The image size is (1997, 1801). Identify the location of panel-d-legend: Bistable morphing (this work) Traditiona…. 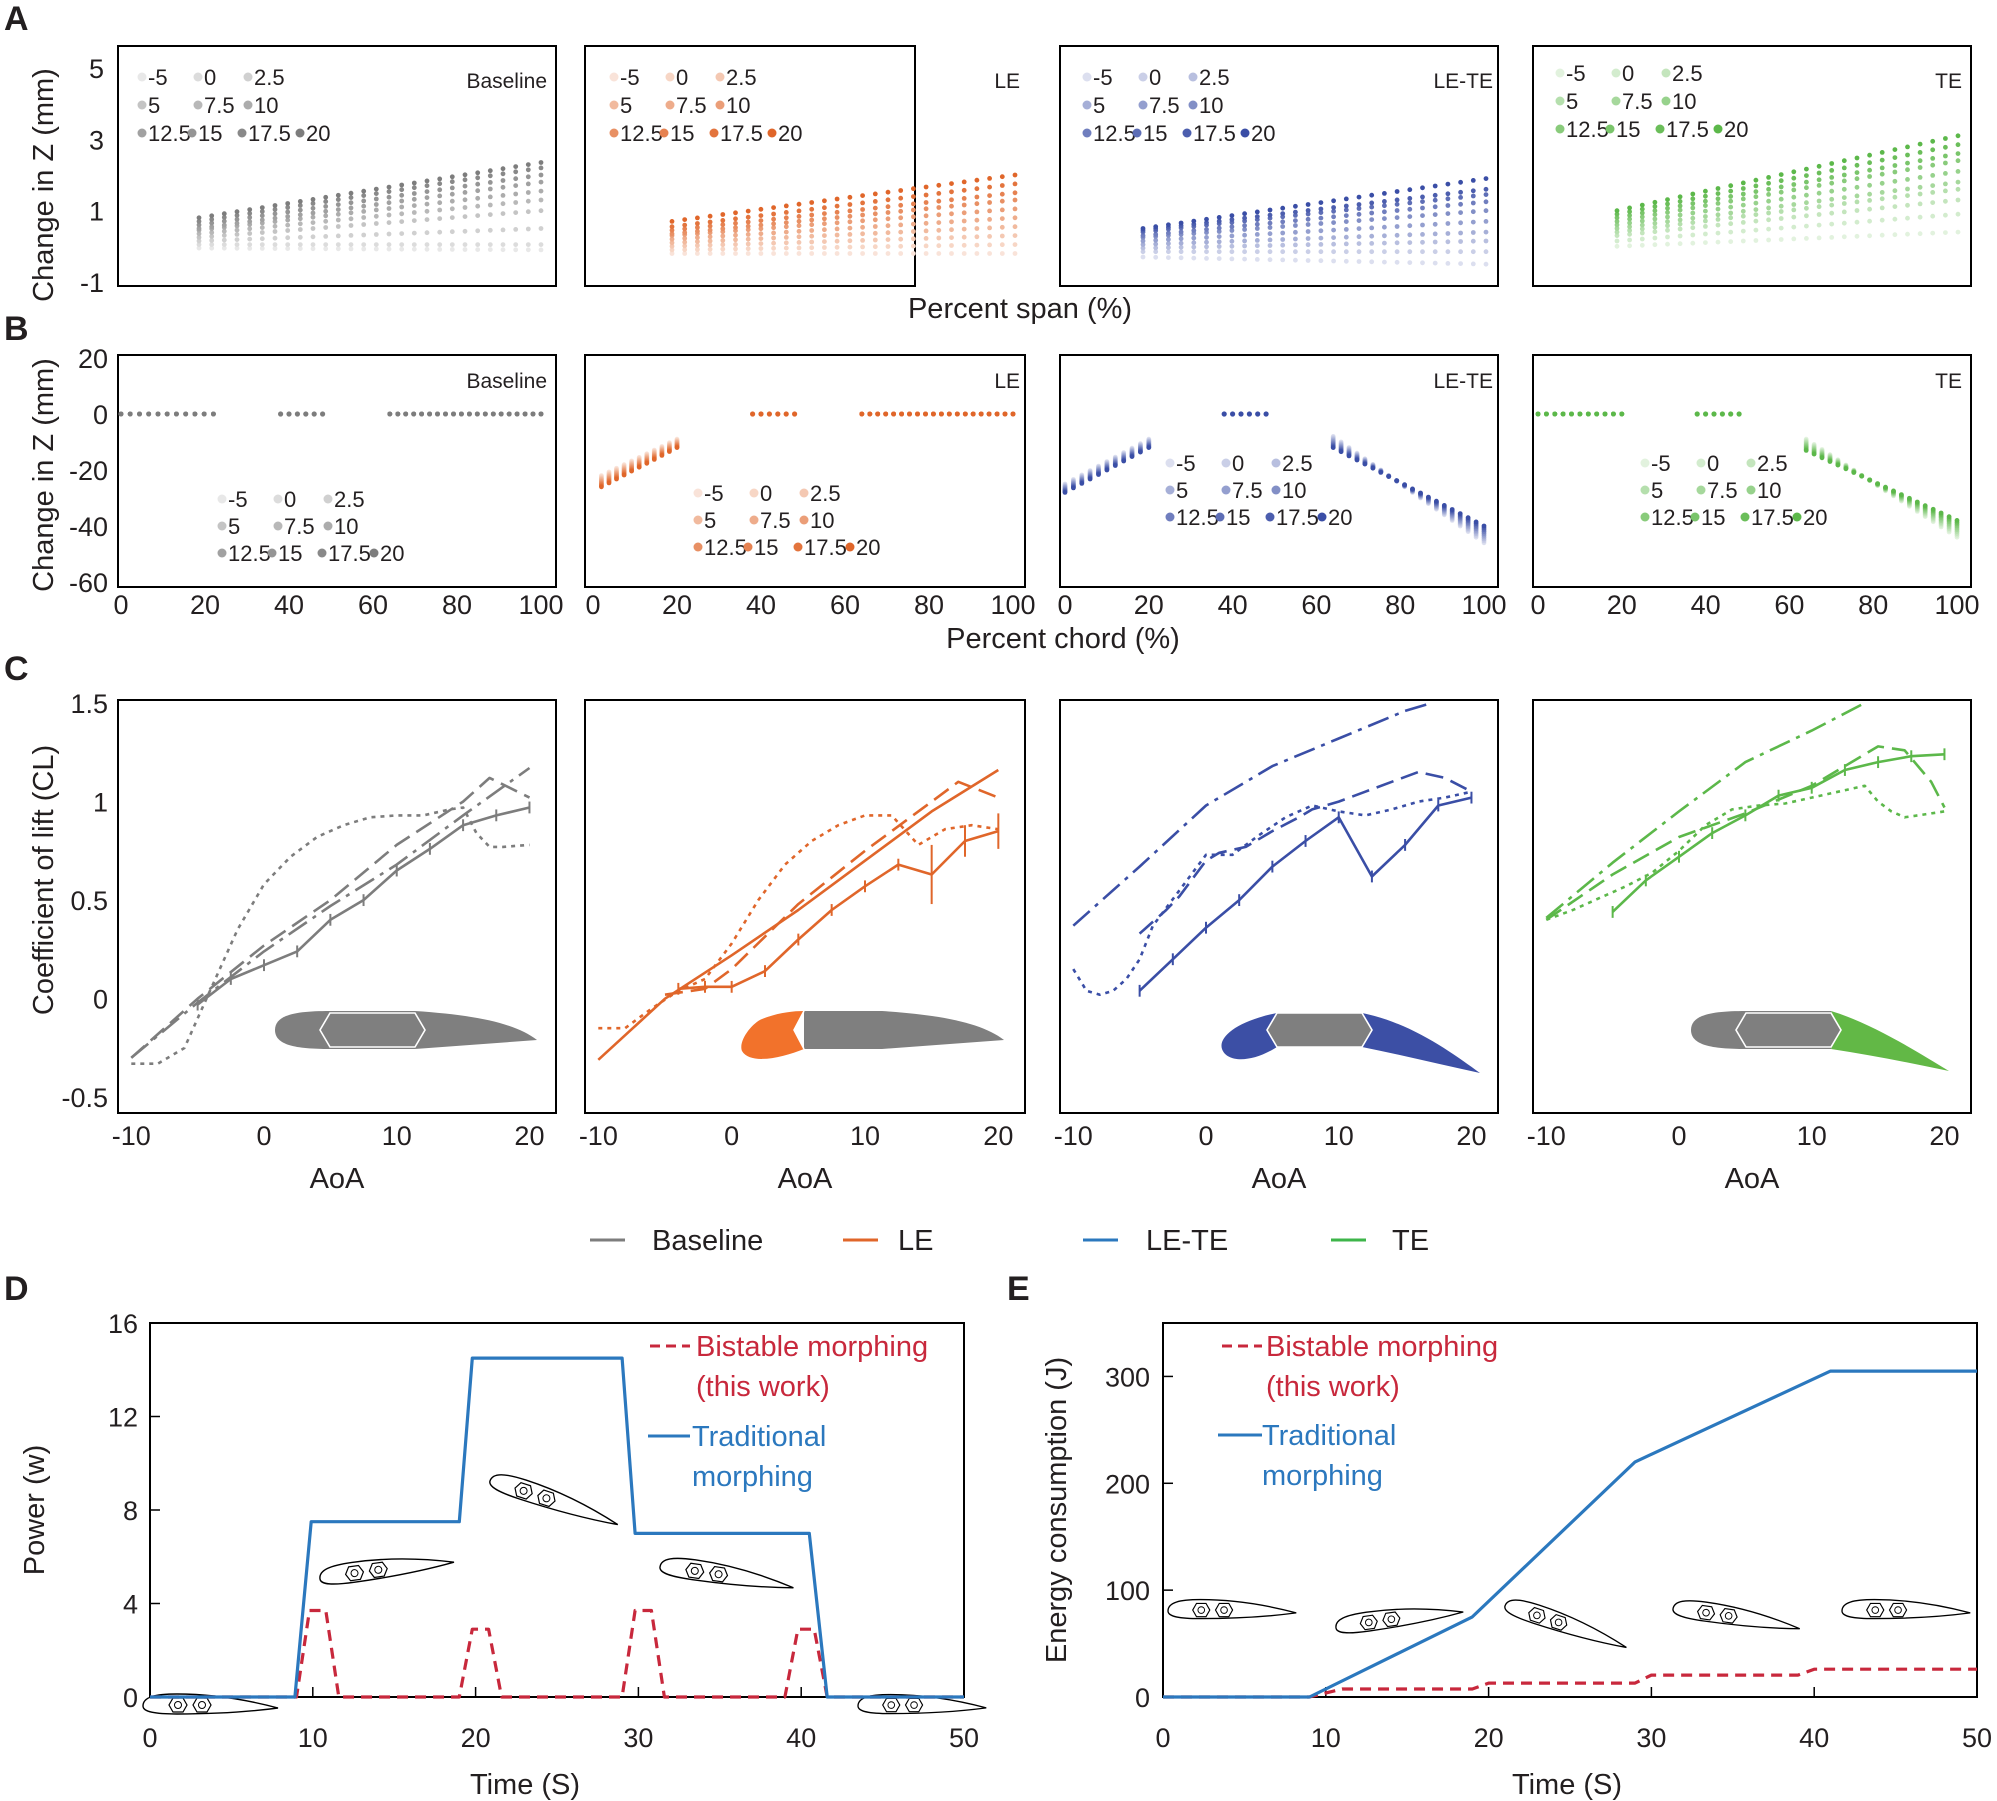
(788, 1412).